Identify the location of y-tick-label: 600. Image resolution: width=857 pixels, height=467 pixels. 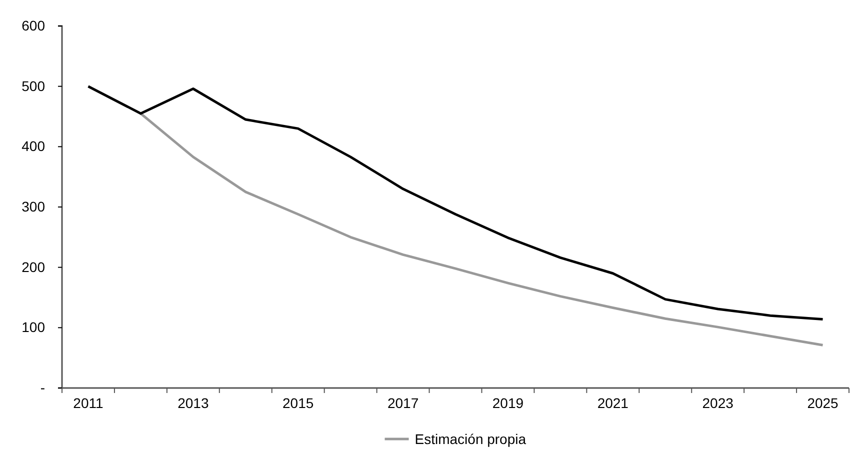
(34, 25).